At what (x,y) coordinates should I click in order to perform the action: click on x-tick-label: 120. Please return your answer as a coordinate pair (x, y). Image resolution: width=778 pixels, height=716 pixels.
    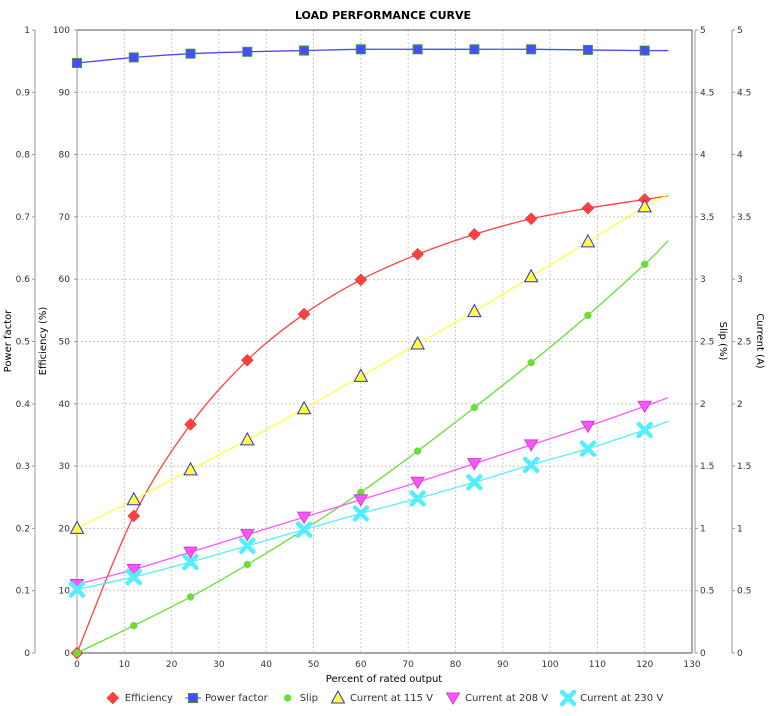
    Looking at the image, I should click on (644, 665).